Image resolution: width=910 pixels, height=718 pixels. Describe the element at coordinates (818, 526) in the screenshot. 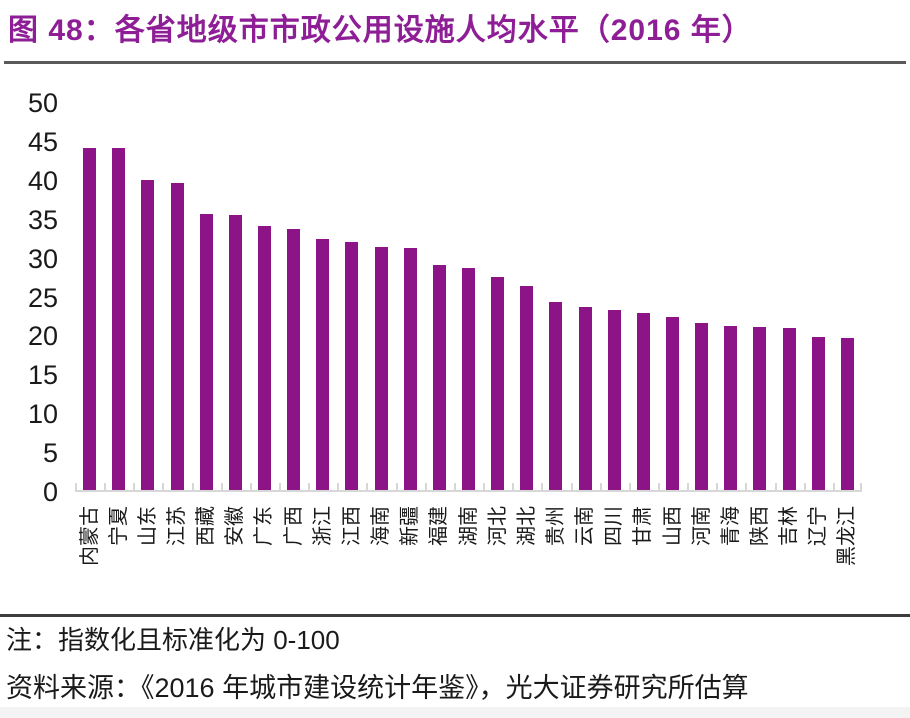

I see `x-axis-label-text: 辽宁` at that location.